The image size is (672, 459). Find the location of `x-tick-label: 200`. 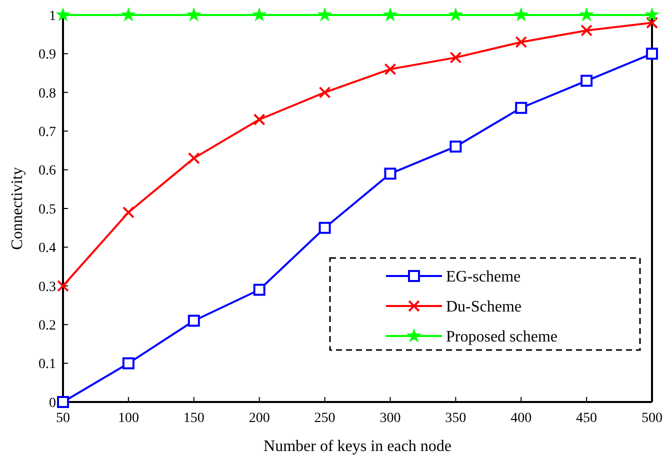

x-tick-label: 200 is located at coordinates (259, 418).